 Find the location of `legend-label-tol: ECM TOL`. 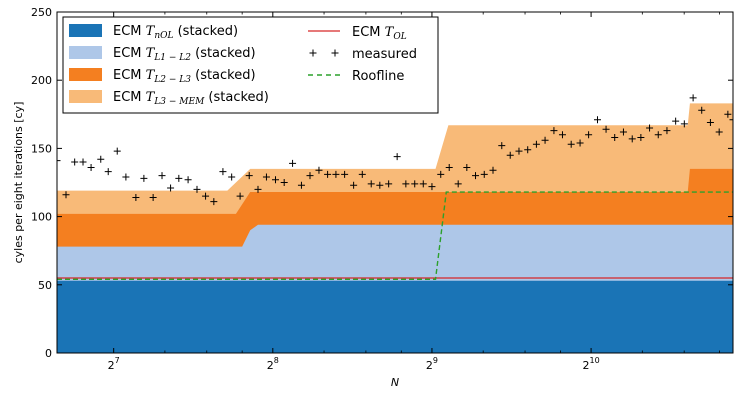

legend-label-tol: ECM TOL is located at coordinates (379, 33).